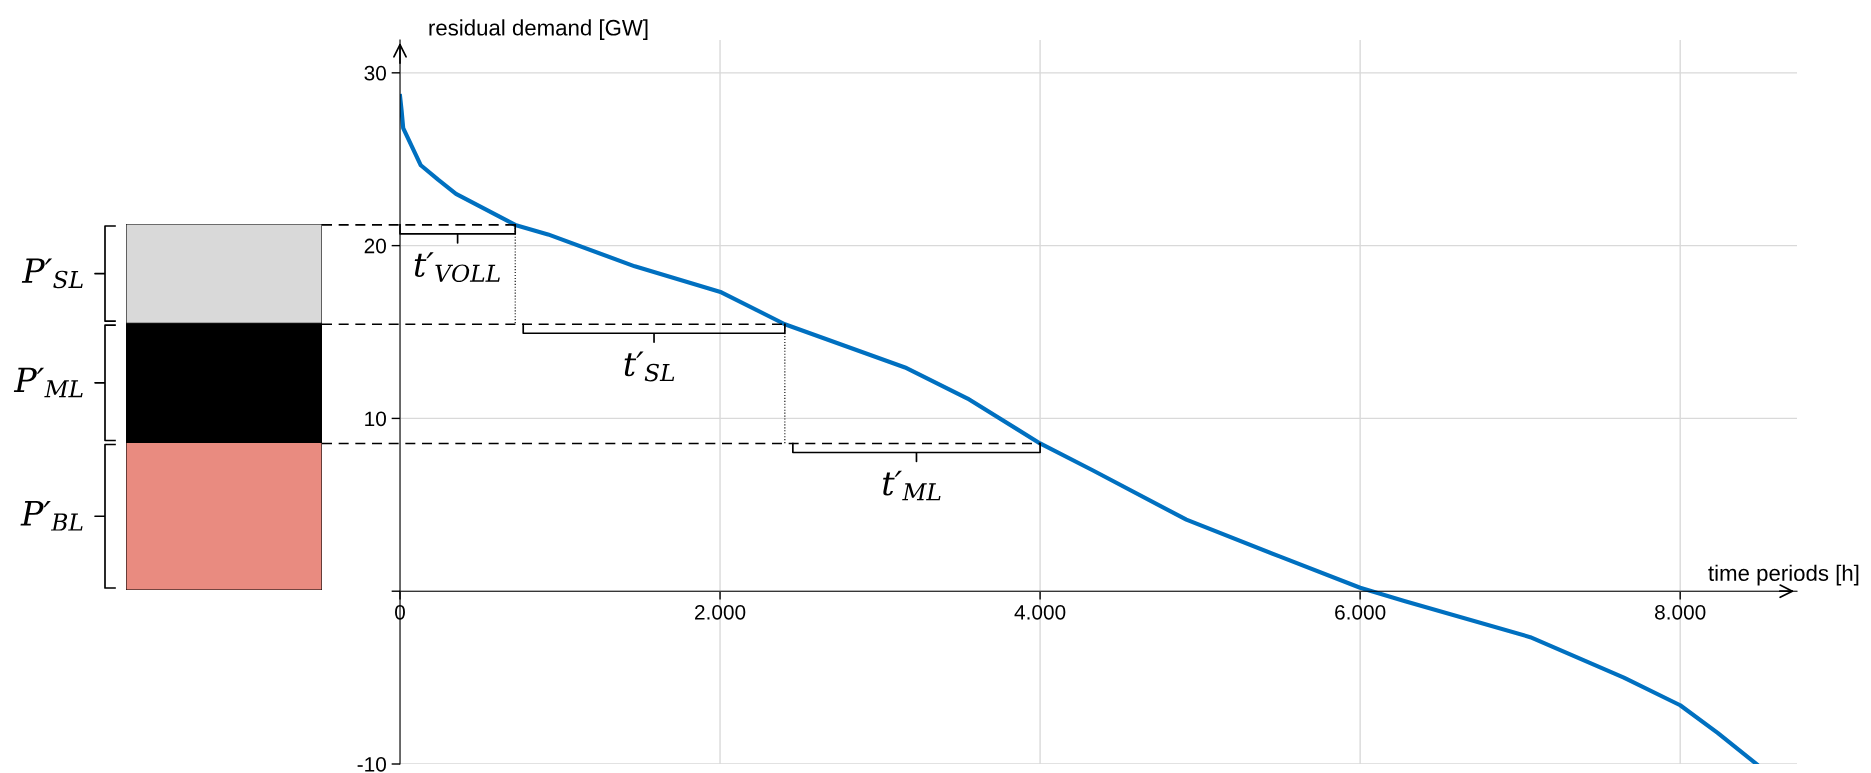  Describe the element at coordinates (457, 267) in the screenshot. I see `annotation: t′$_{VOLL}$` at that location.